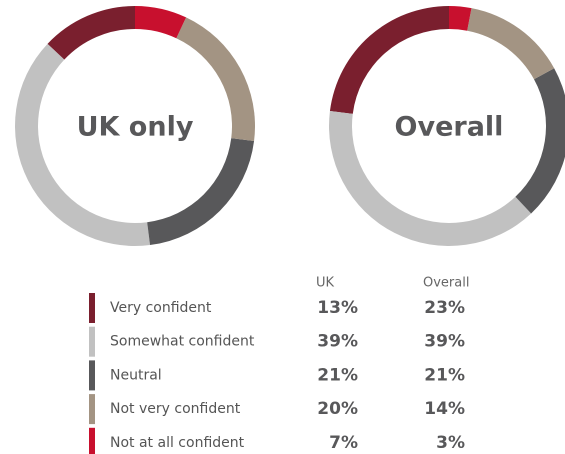 The width and height of the screenshot is (565, 454). What do you see at coordinates (450, 443) in the screenshot?
I see `table-value: 3%` at bounding box center [450, 443].